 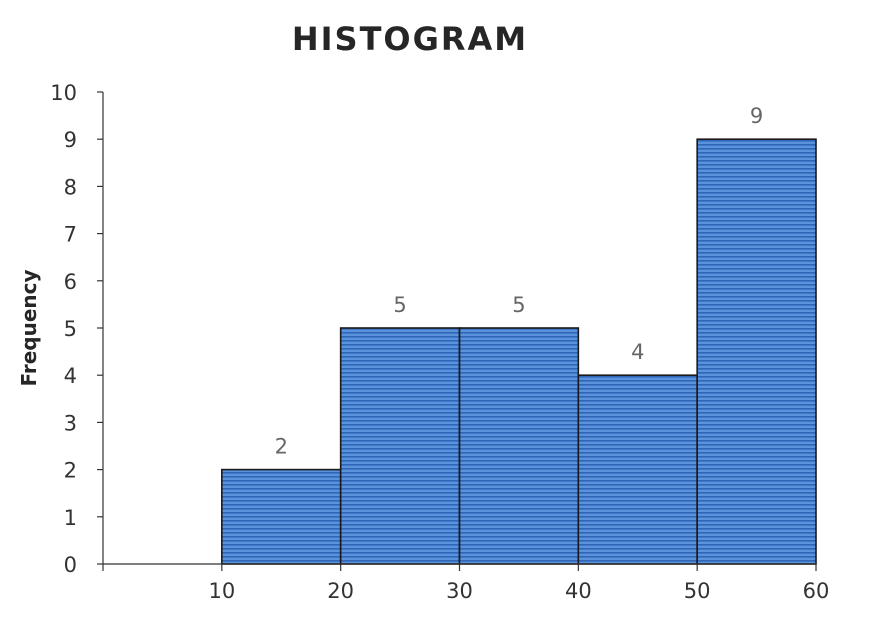 I want to click on x-tick-label-10: 10, so click(x=221, y=591).